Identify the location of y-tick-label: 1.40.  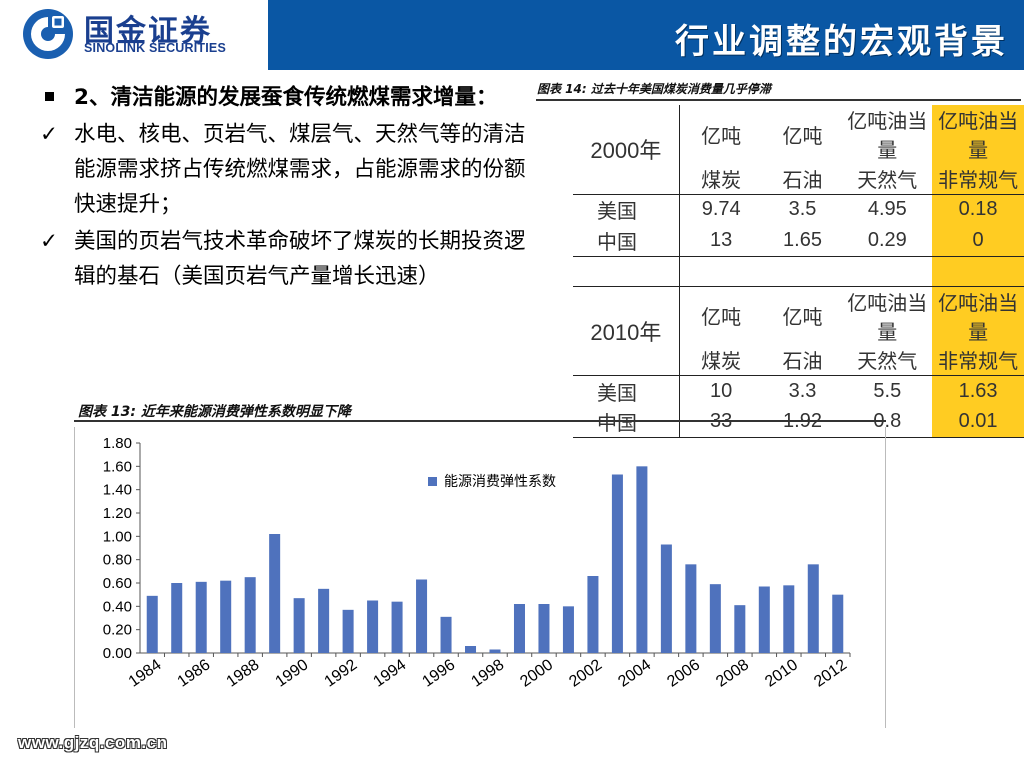
(117, 490).